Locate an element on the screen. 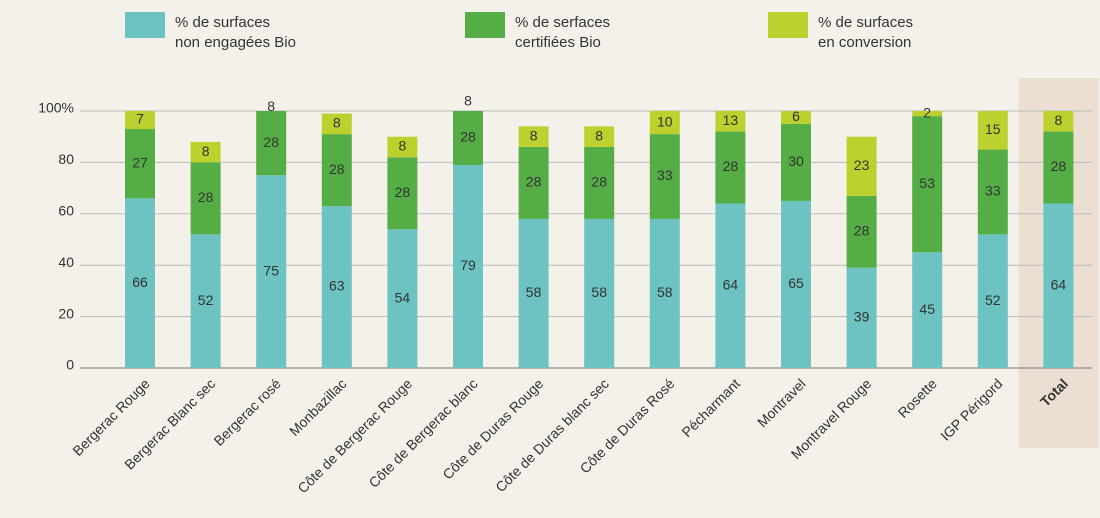 The width and height of the screenshot is (1100, 518). y-tick-label: 80 is located at coordinates (66, 159).